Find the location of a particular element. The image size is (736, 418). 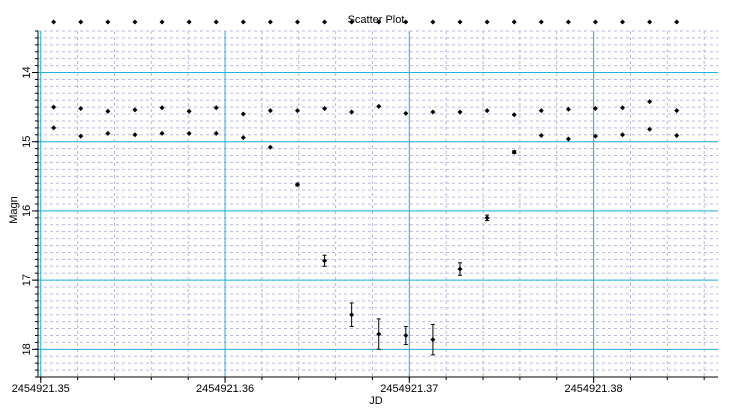

chart-title: Scatter Plot is located at coordinates (376, 20).